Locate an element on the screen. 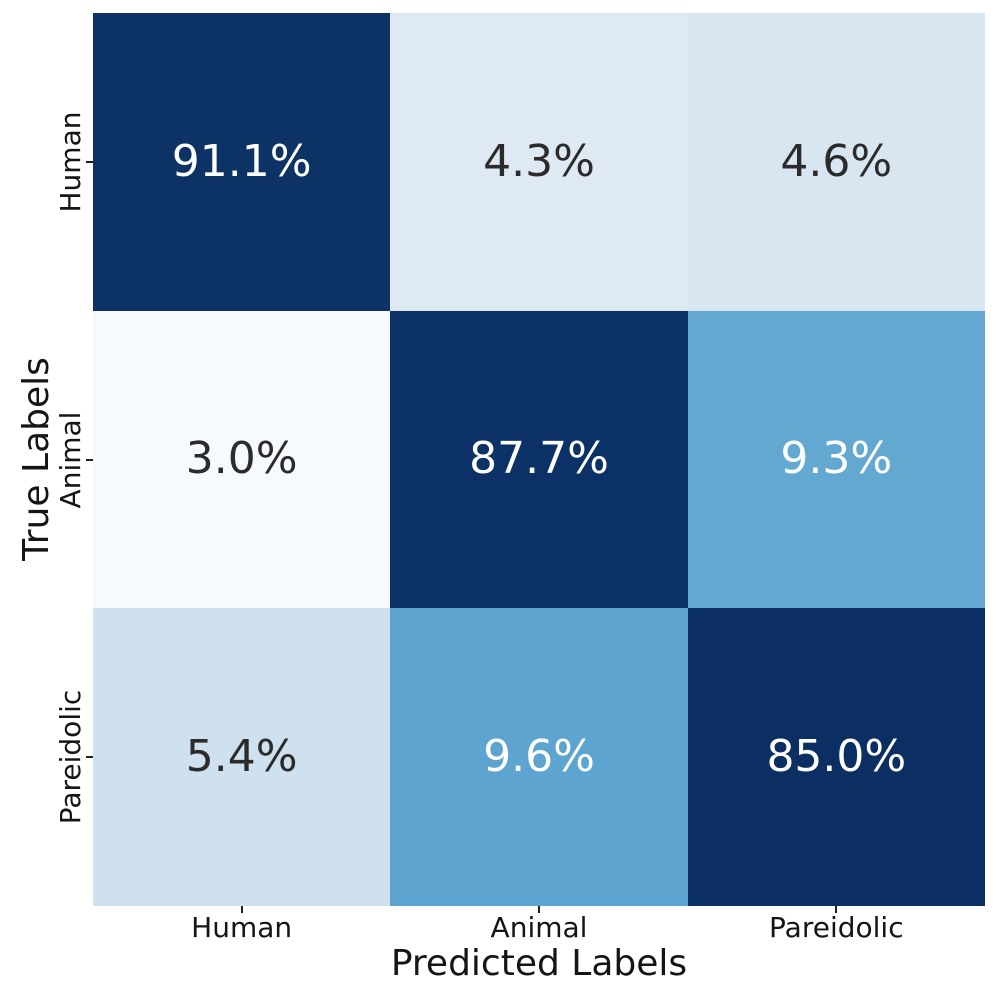 The height and width of the screenshot is (1000, 1000). matrix-cell-value: 9.6% is located at coordinates (539, 757).